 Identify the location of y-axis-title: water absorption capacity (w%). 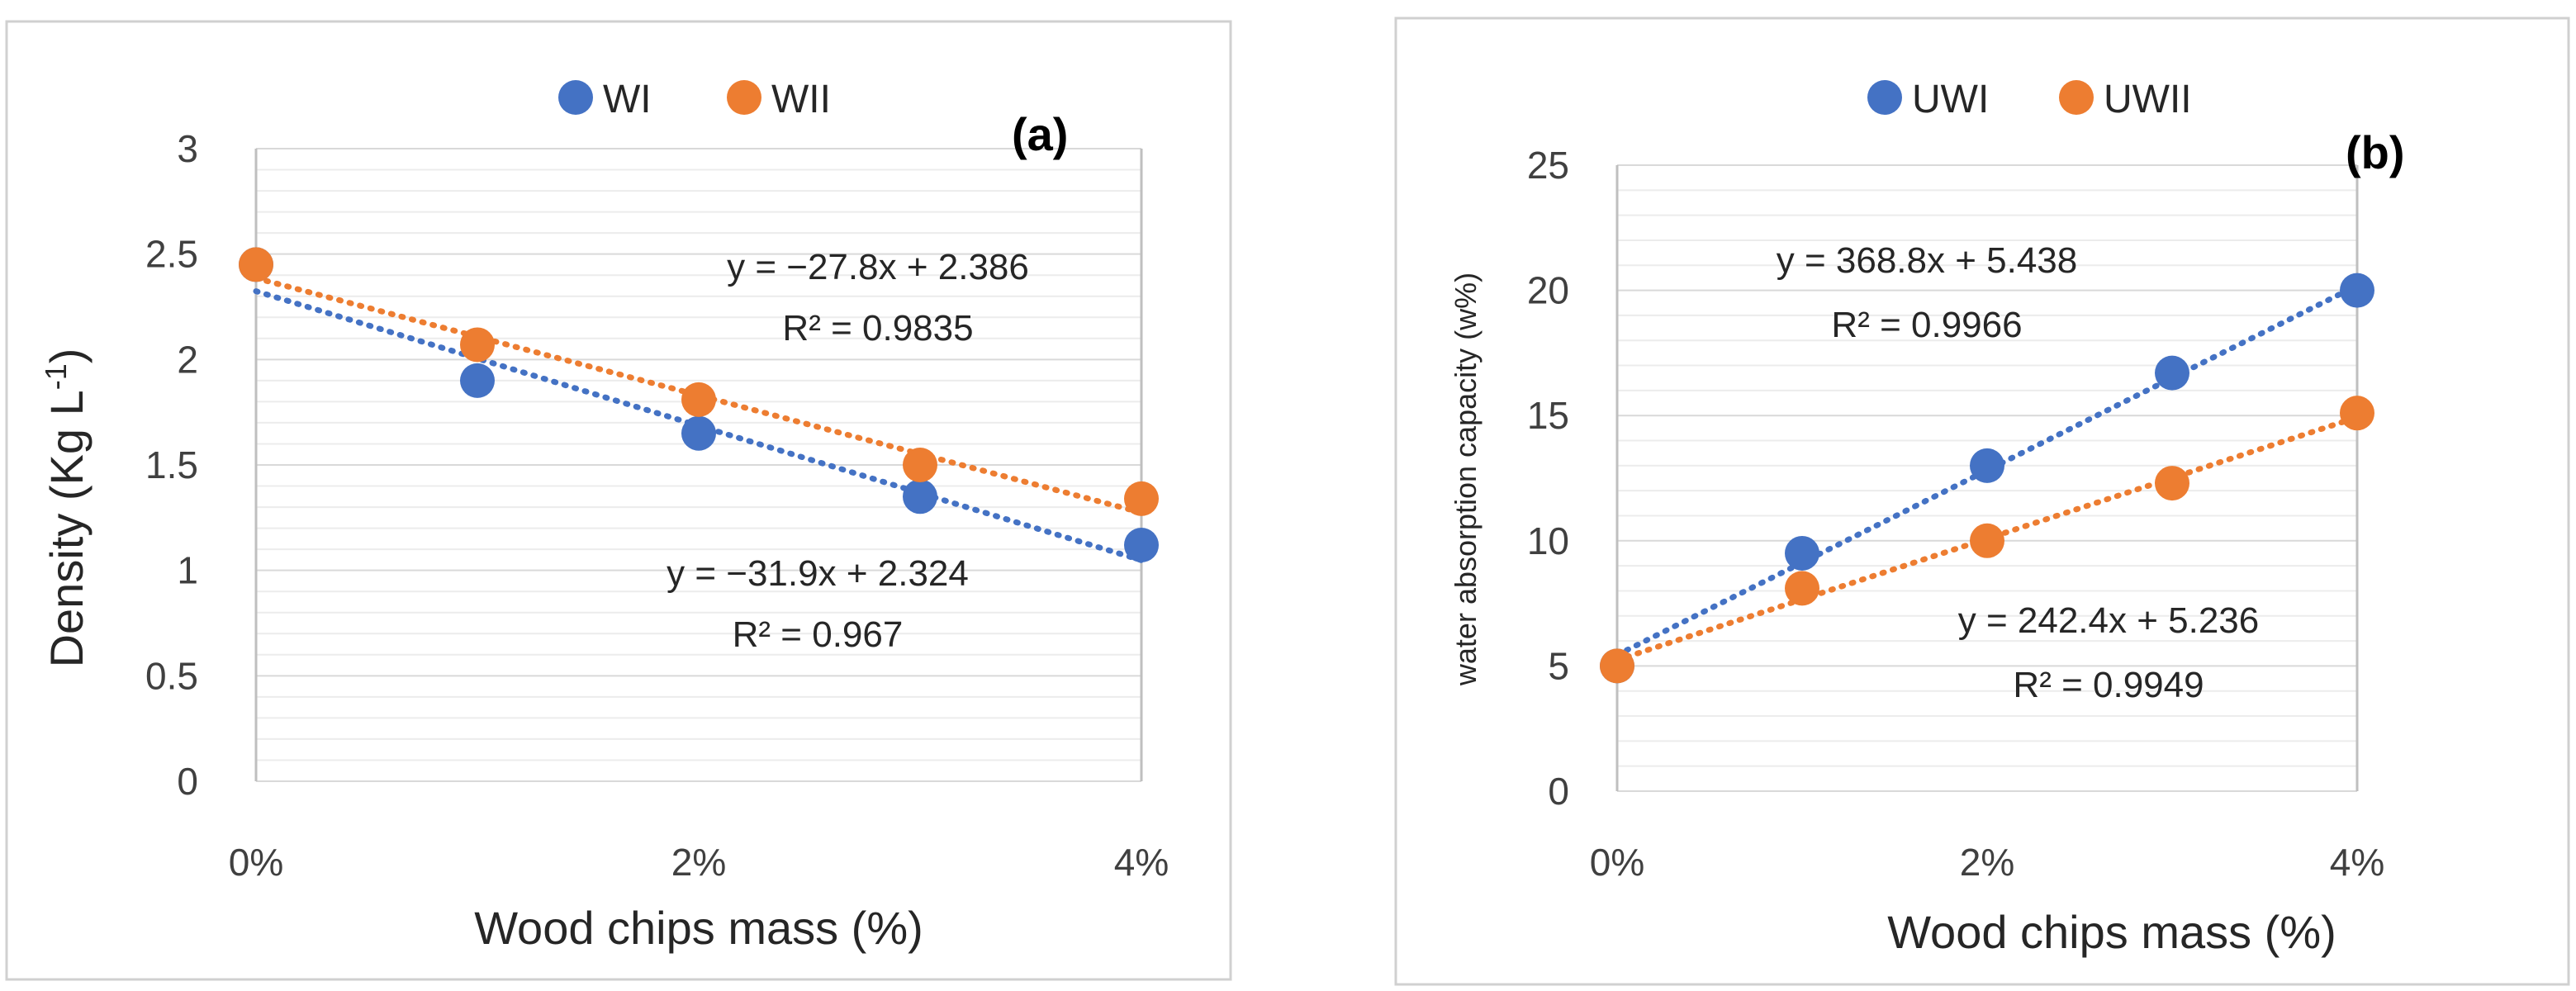
(1466, 479).